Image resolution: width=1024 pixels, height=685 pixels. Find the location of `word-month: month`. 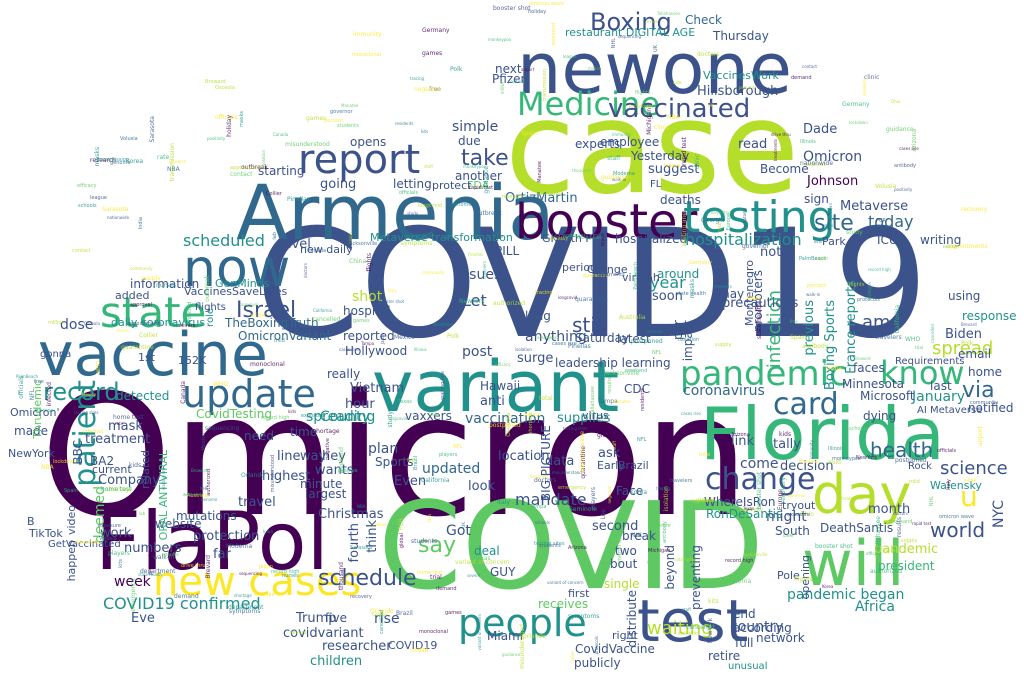

word-month: month is located at coordinates (889, 509).